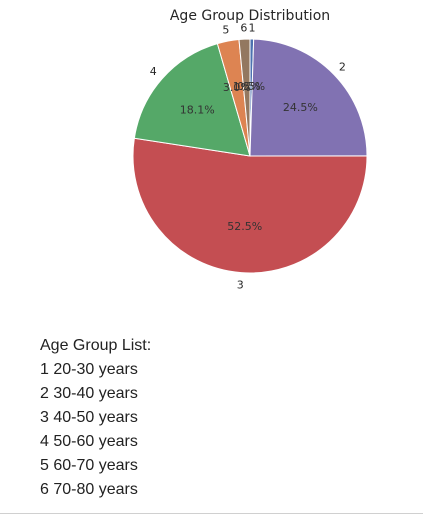  Describe the element at coordinates (96, 345) in the screenshot. I see `age-group-list-heading: Age Group List:` at that location.